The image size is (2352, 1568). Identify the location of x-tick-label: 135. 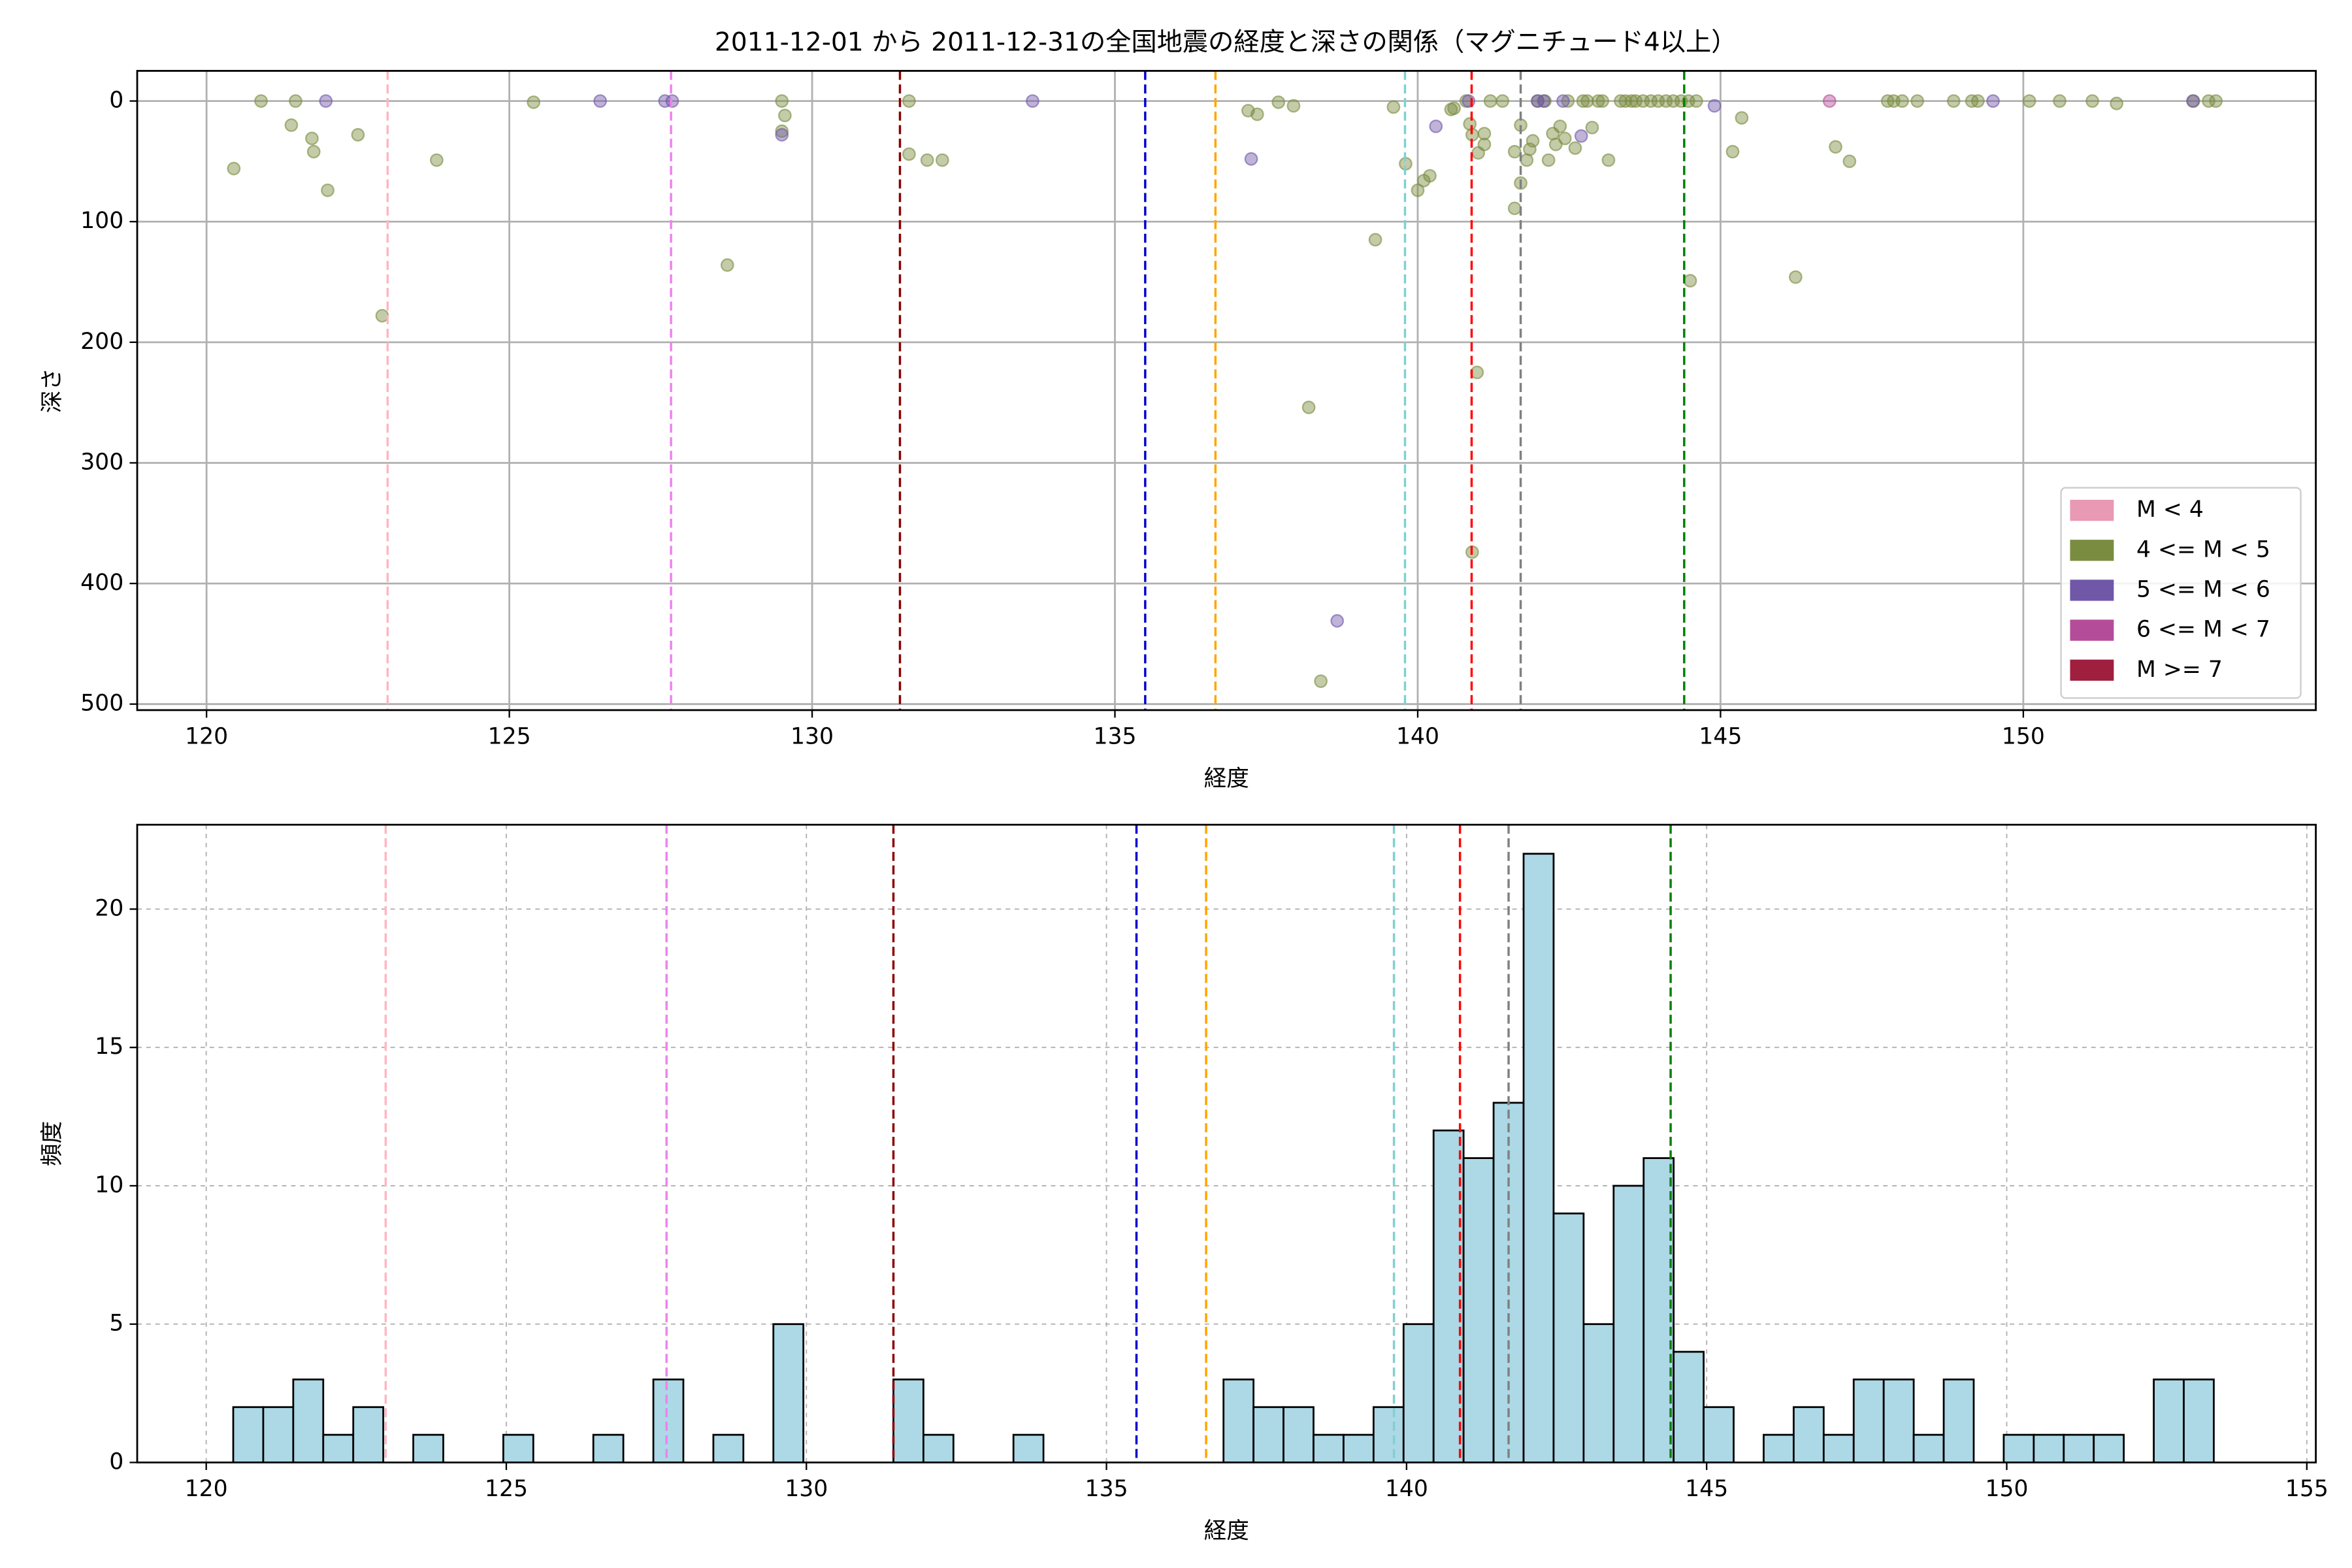
(1114, 736).